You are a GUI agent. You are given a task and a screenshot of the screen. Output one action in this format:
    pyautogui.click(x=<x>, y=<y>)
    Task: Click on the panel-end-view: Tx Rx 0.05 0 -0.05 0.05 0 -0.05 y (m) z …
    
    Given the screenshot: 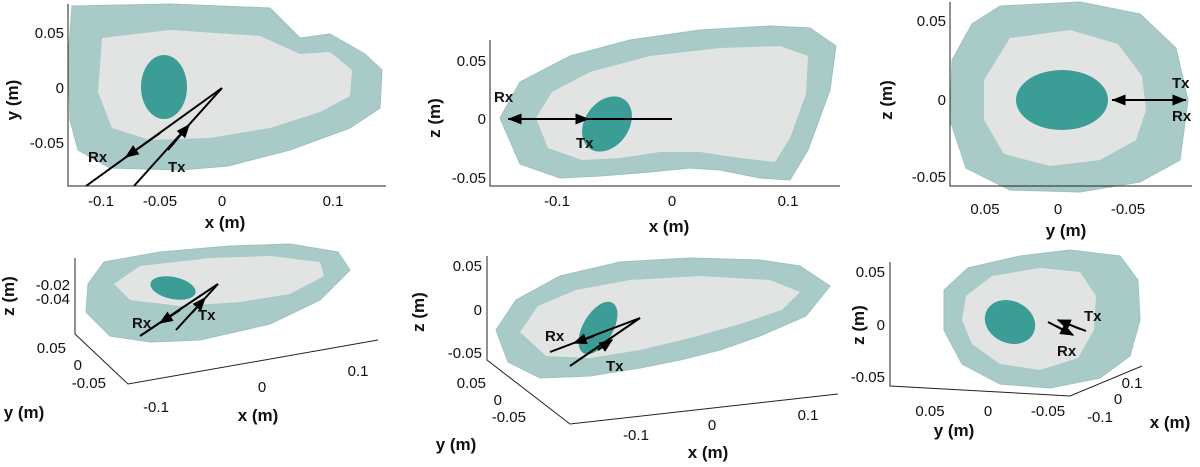 What is the action you would take?
    pyautogui.click(x=1034, y=120)
    